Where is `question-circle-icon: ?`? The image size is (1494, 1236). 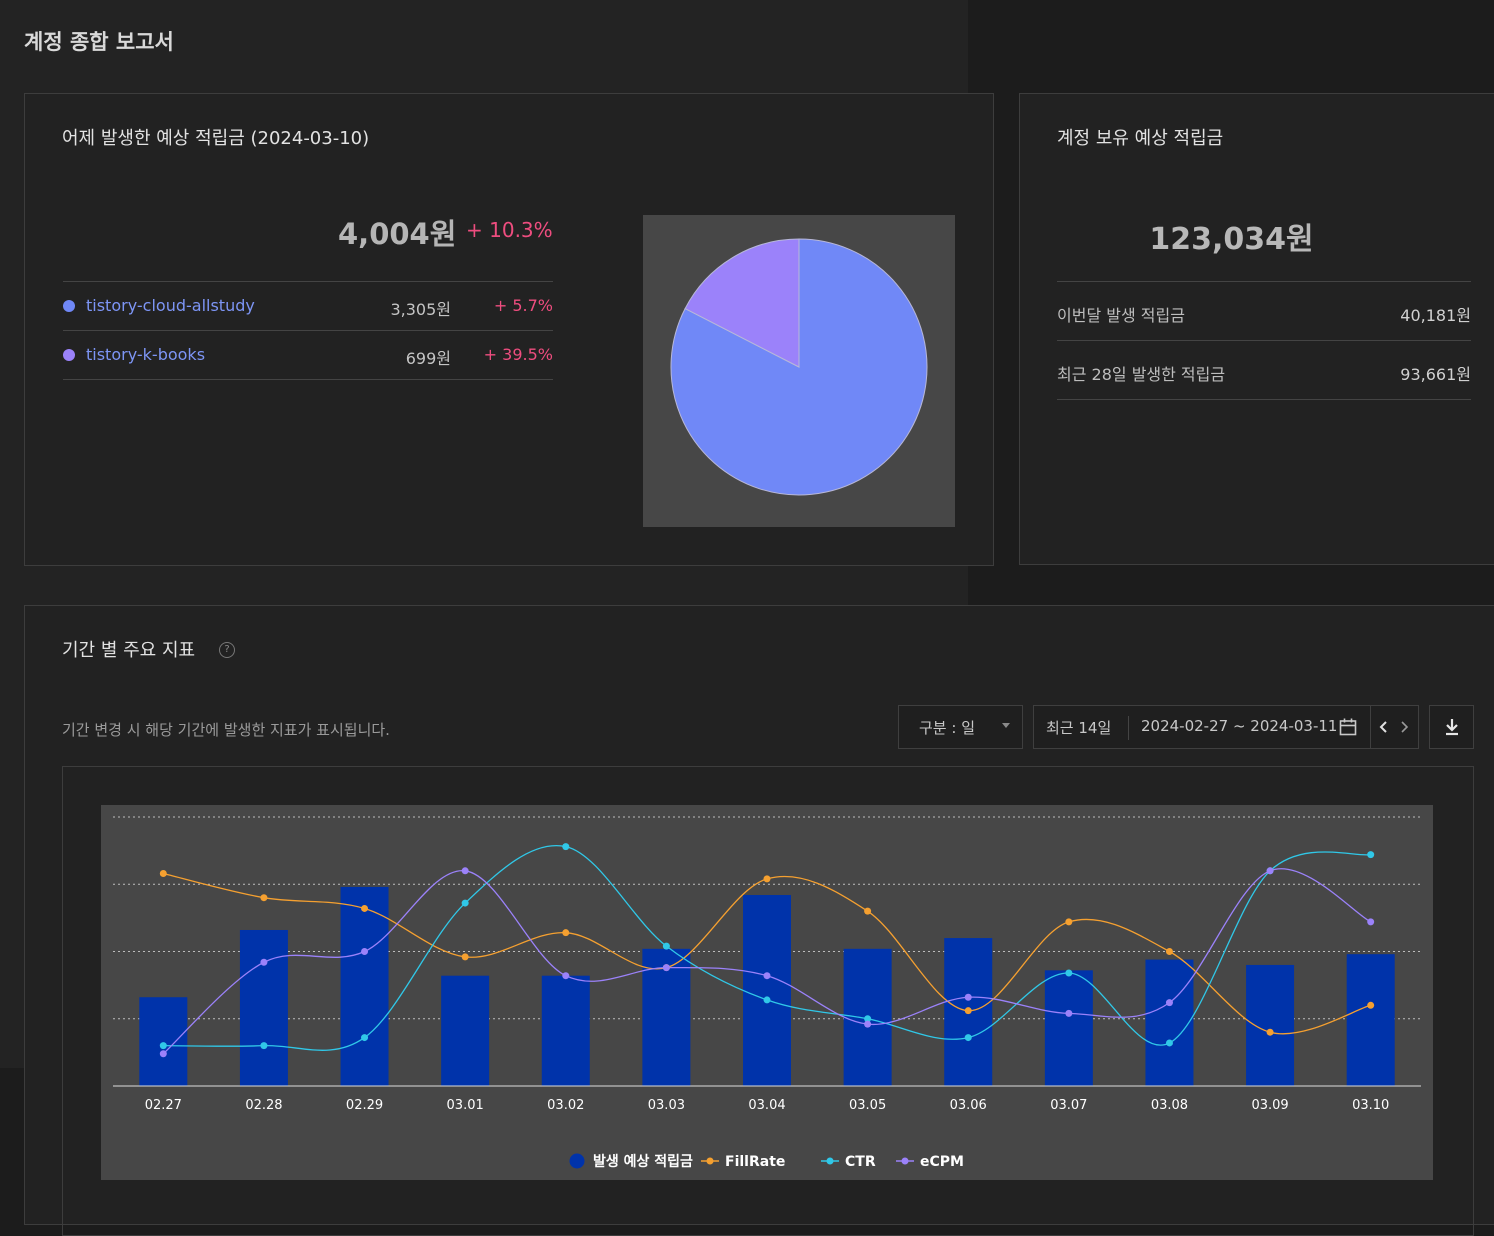
question-circle-icon: ? is located at coordinates (227, 650).